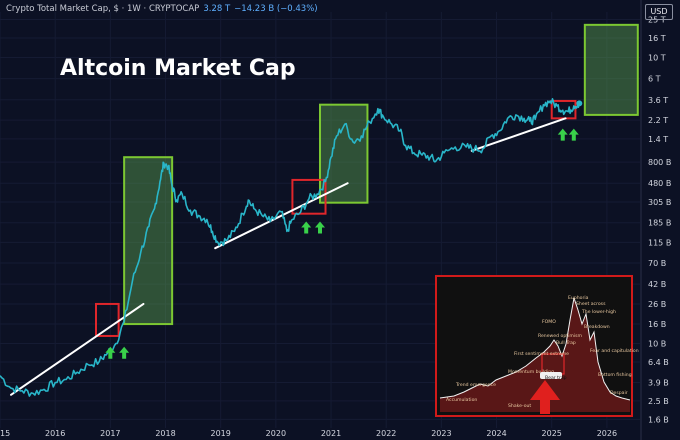  What do you see at coordinates (659, 223) in the screenshot?
I see `y-tick-label: 185 B` at bounding box center [659, 223].